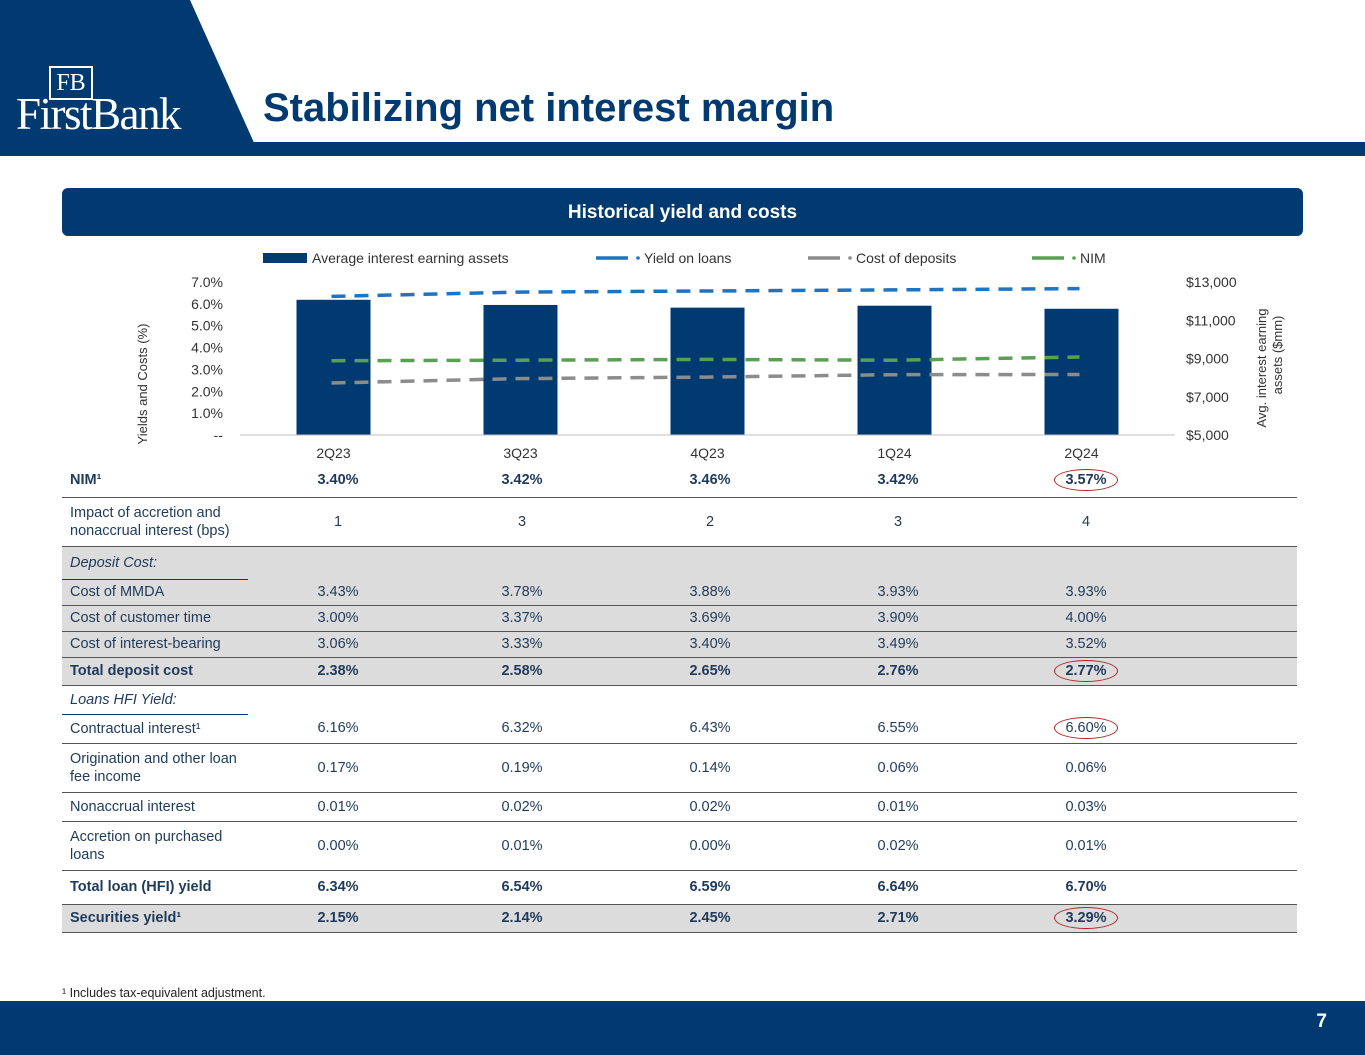 This screenshot has width=1365, height=1055. What do you see at coordinates (710, 671) in the screenshot?
I see `cell-value: 2.65%` at bounding box center [710, 671].